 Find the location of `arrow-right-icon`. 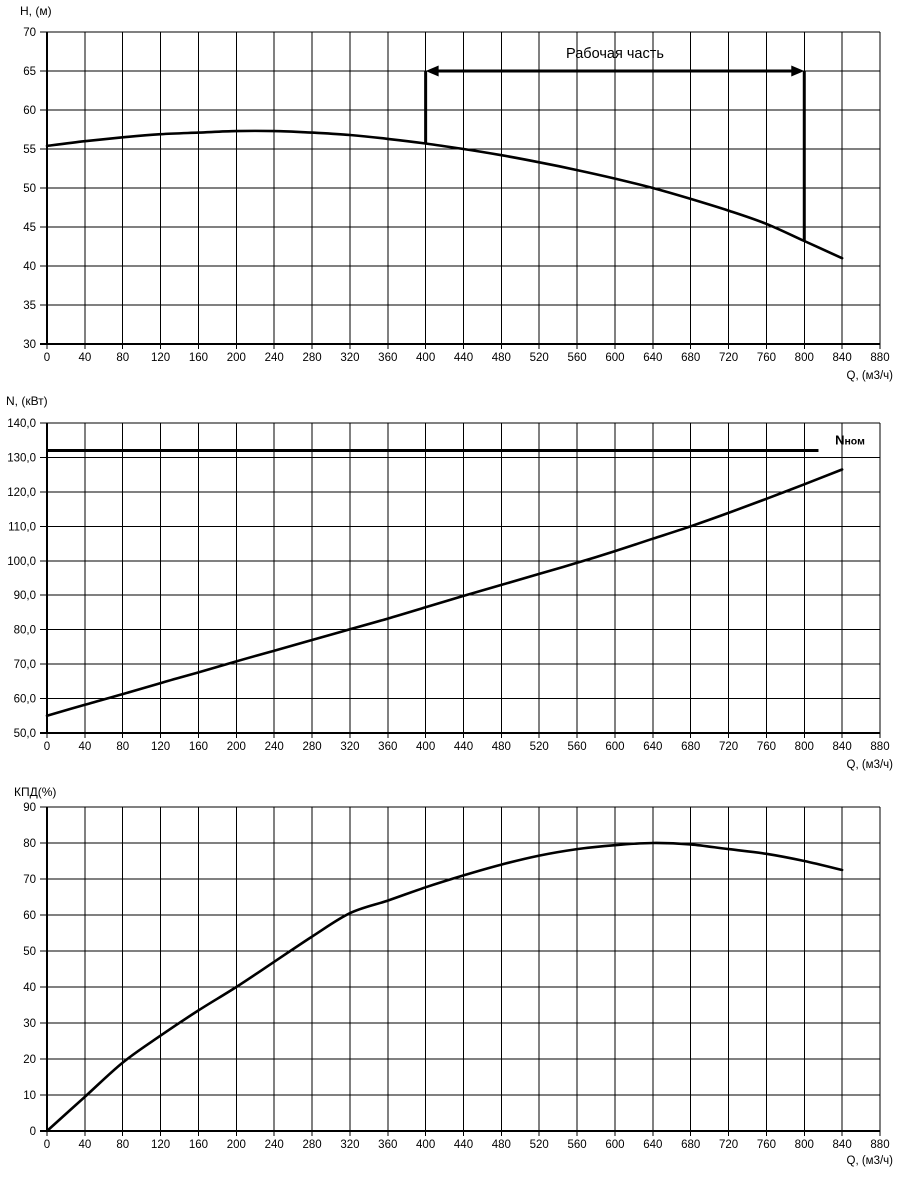

arrow-right-icon is located at coordinates (798, 71).